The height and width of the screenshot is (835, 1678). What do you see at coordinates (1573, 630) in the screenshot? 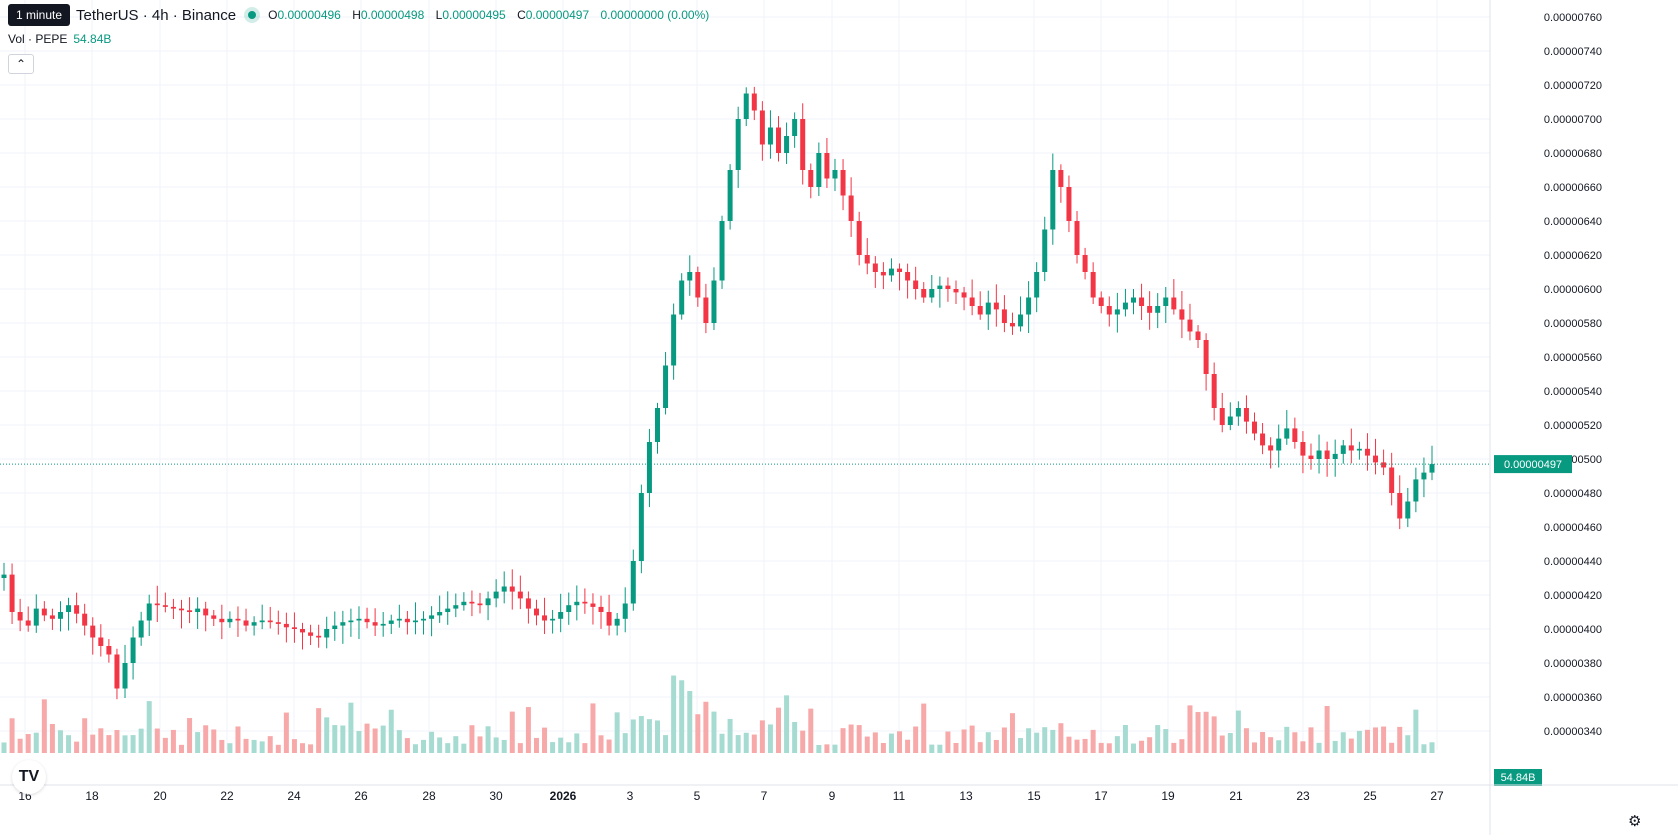
I see `y-tick-label: 0.00000400` at bounding box center [1573, 630].